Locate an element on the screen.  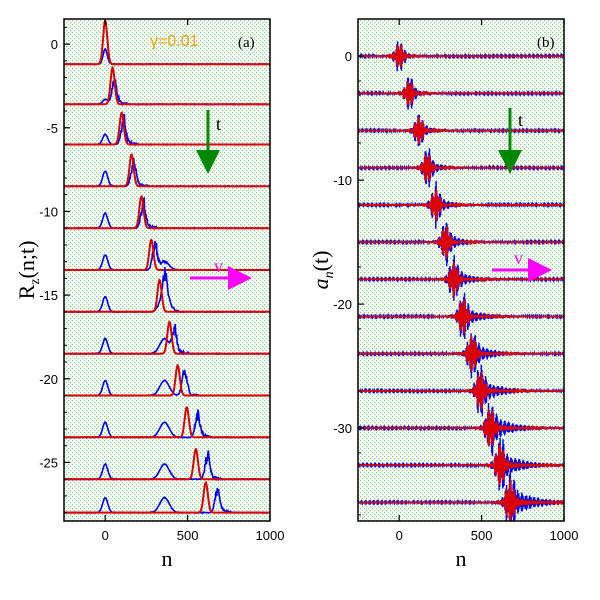
panel-a-ytick-label: 0 is located at coordinates (54, 44).